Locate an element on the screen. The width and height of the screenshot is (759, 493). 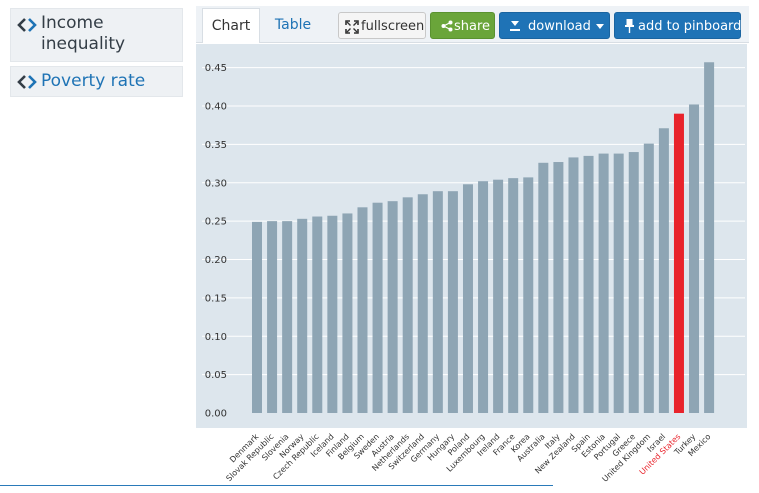
download-button: download is located at coordinates (554, 25).